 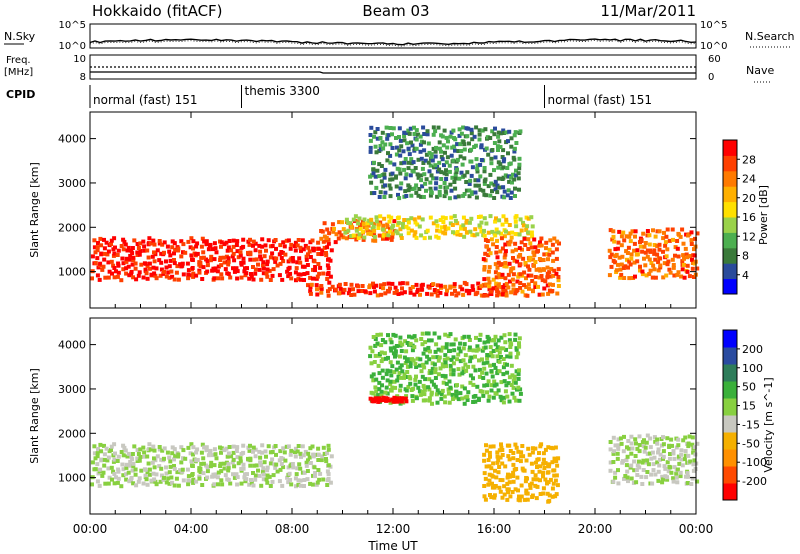 I want to click on cpid-segment-label: normal (fast) 151, so click(x=600, y=100).